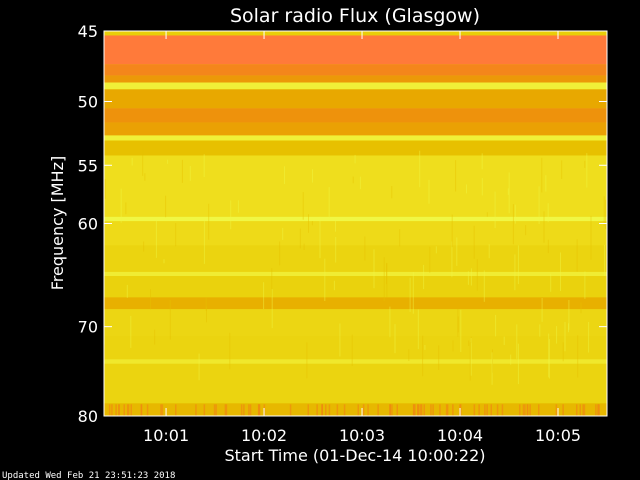 The height and width of the screenshot is (480, 640). I want to click on y-tick-label: 45, so click(88, 31).